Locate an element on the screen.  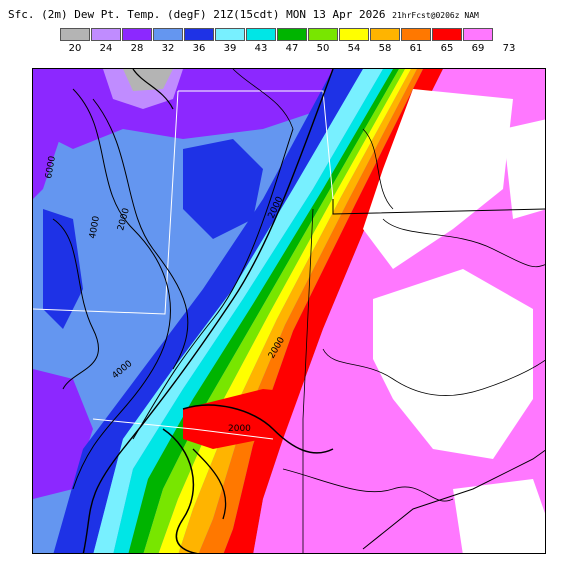
legend-tick-label: 28 is located at coordinates (137, 48).